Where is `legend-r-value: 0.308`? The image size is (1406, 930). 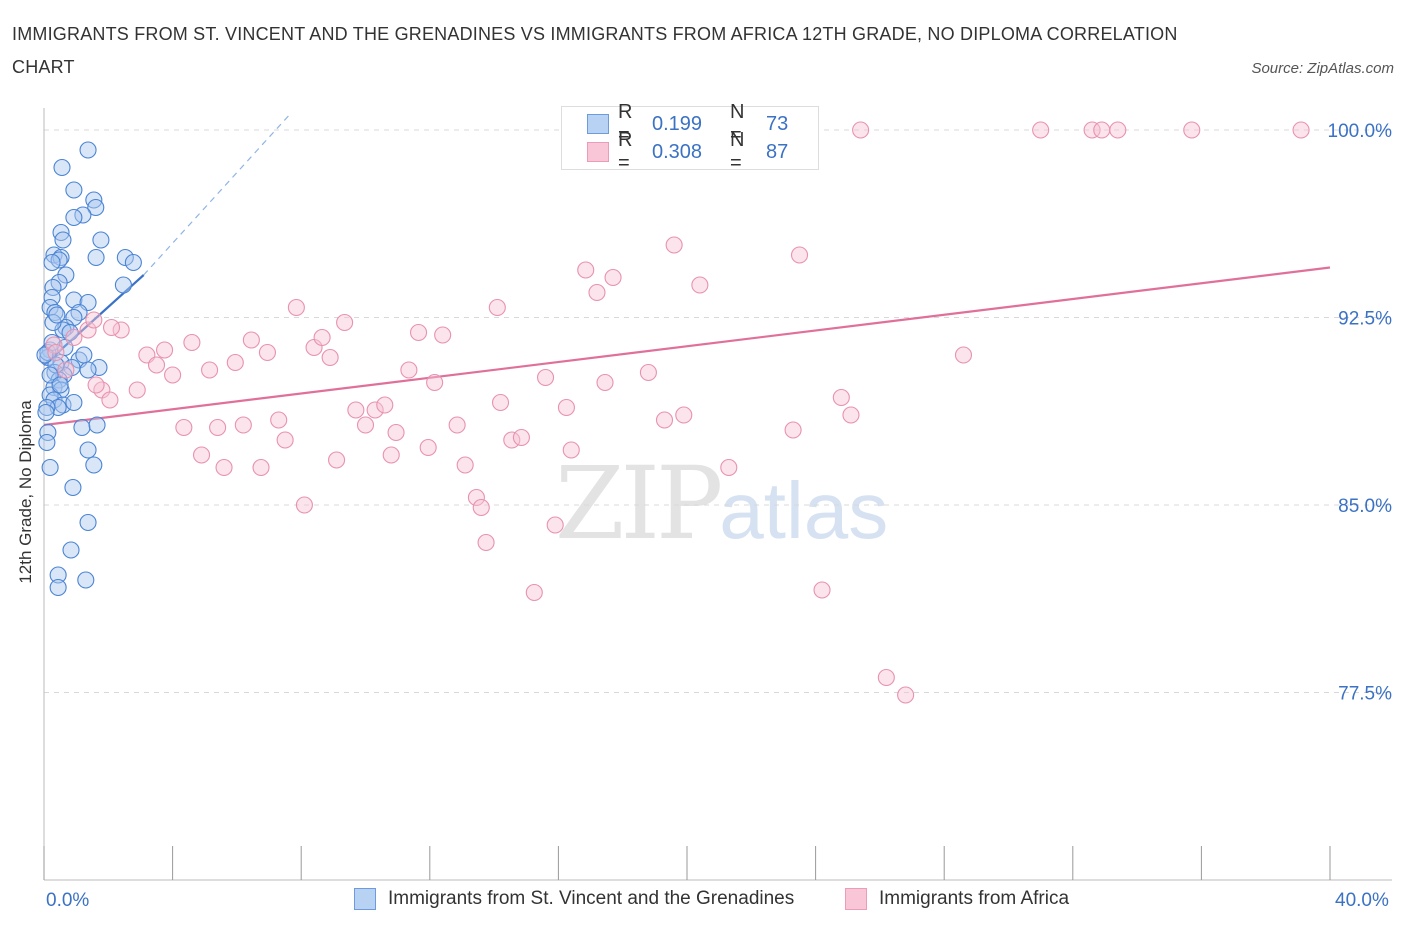 legend-r-value: 0.308 is located at coordinates (677, 151).